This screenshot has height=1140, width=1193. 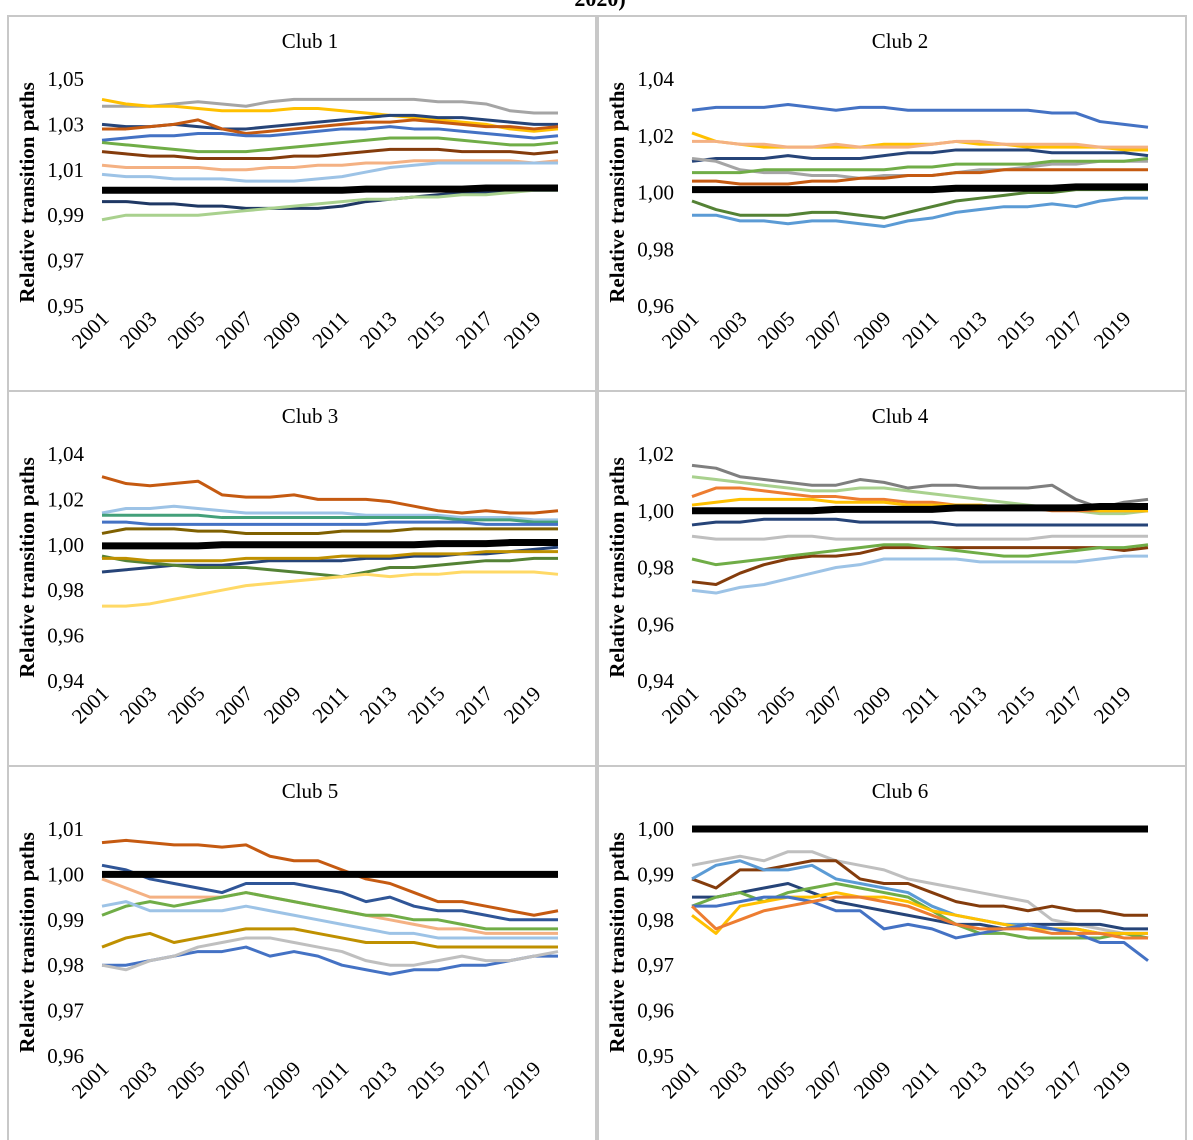 I want to click on chart-title: Club 2, so click(x=900, y=41).